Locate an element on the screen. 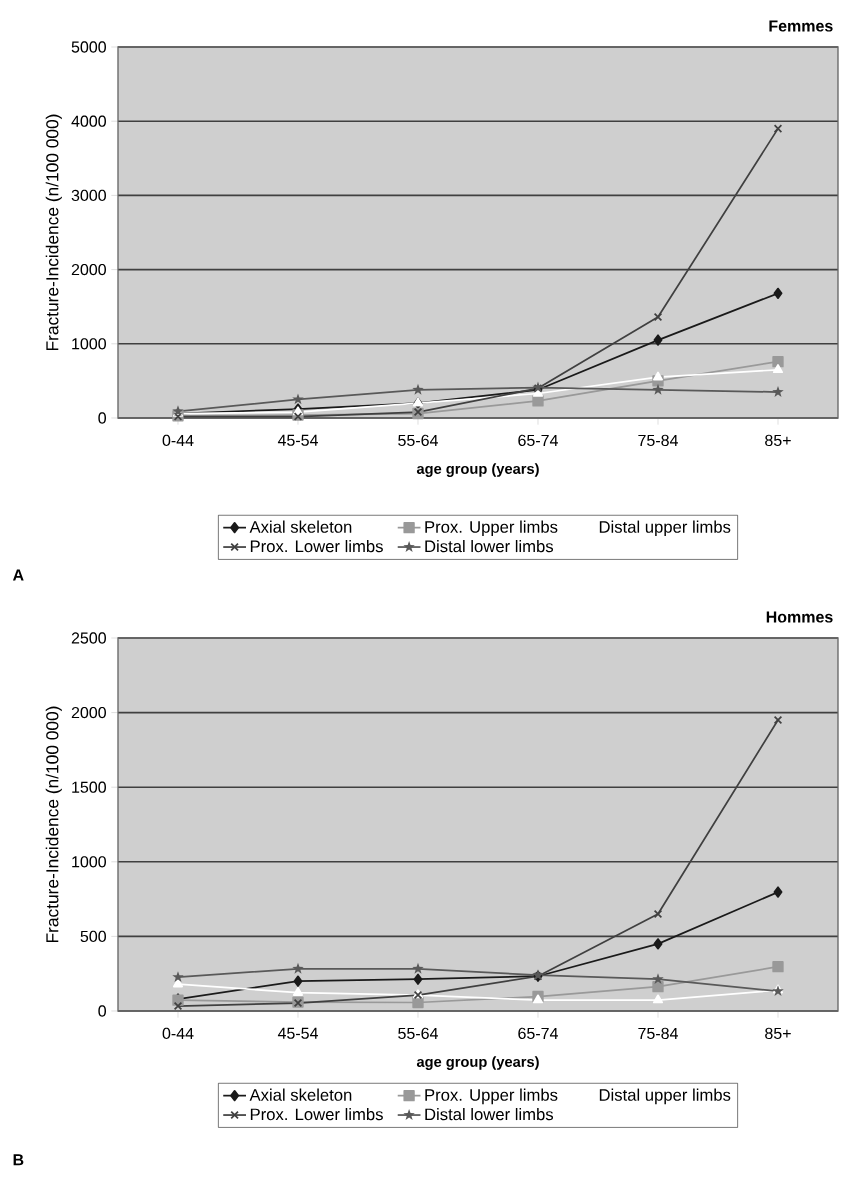 The image size is (851, 1182). y-tick-label: 5000 is located at coordinates (88, 47).